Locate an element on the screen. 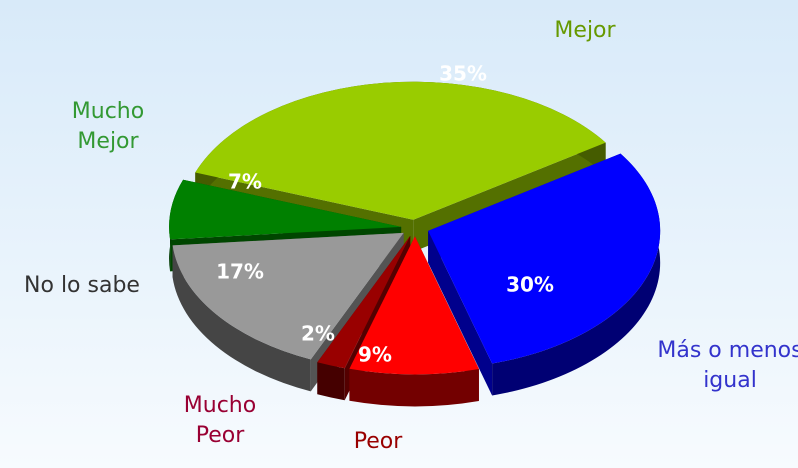 This screenshot has width=798, height=468. data-label: 2% is located at coordinates (318, 334).